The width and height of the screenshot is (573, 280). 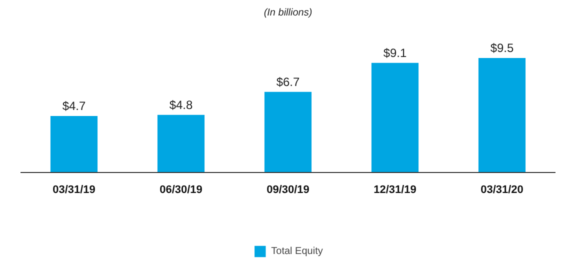 I want to click on data-label: $4.8, so click(x=181, y=105).